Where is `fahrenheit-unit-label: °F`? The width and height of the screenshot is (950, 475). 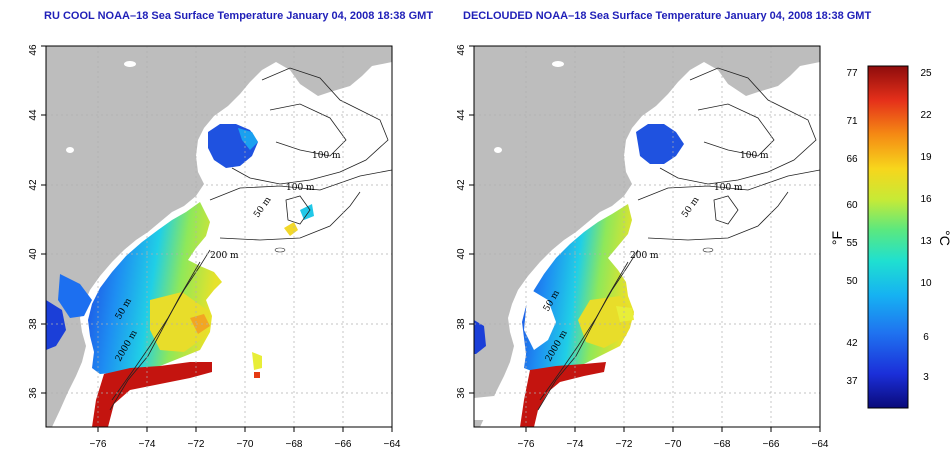
fahrenheit-unit-label: °F is located at coordinates (837, 238).